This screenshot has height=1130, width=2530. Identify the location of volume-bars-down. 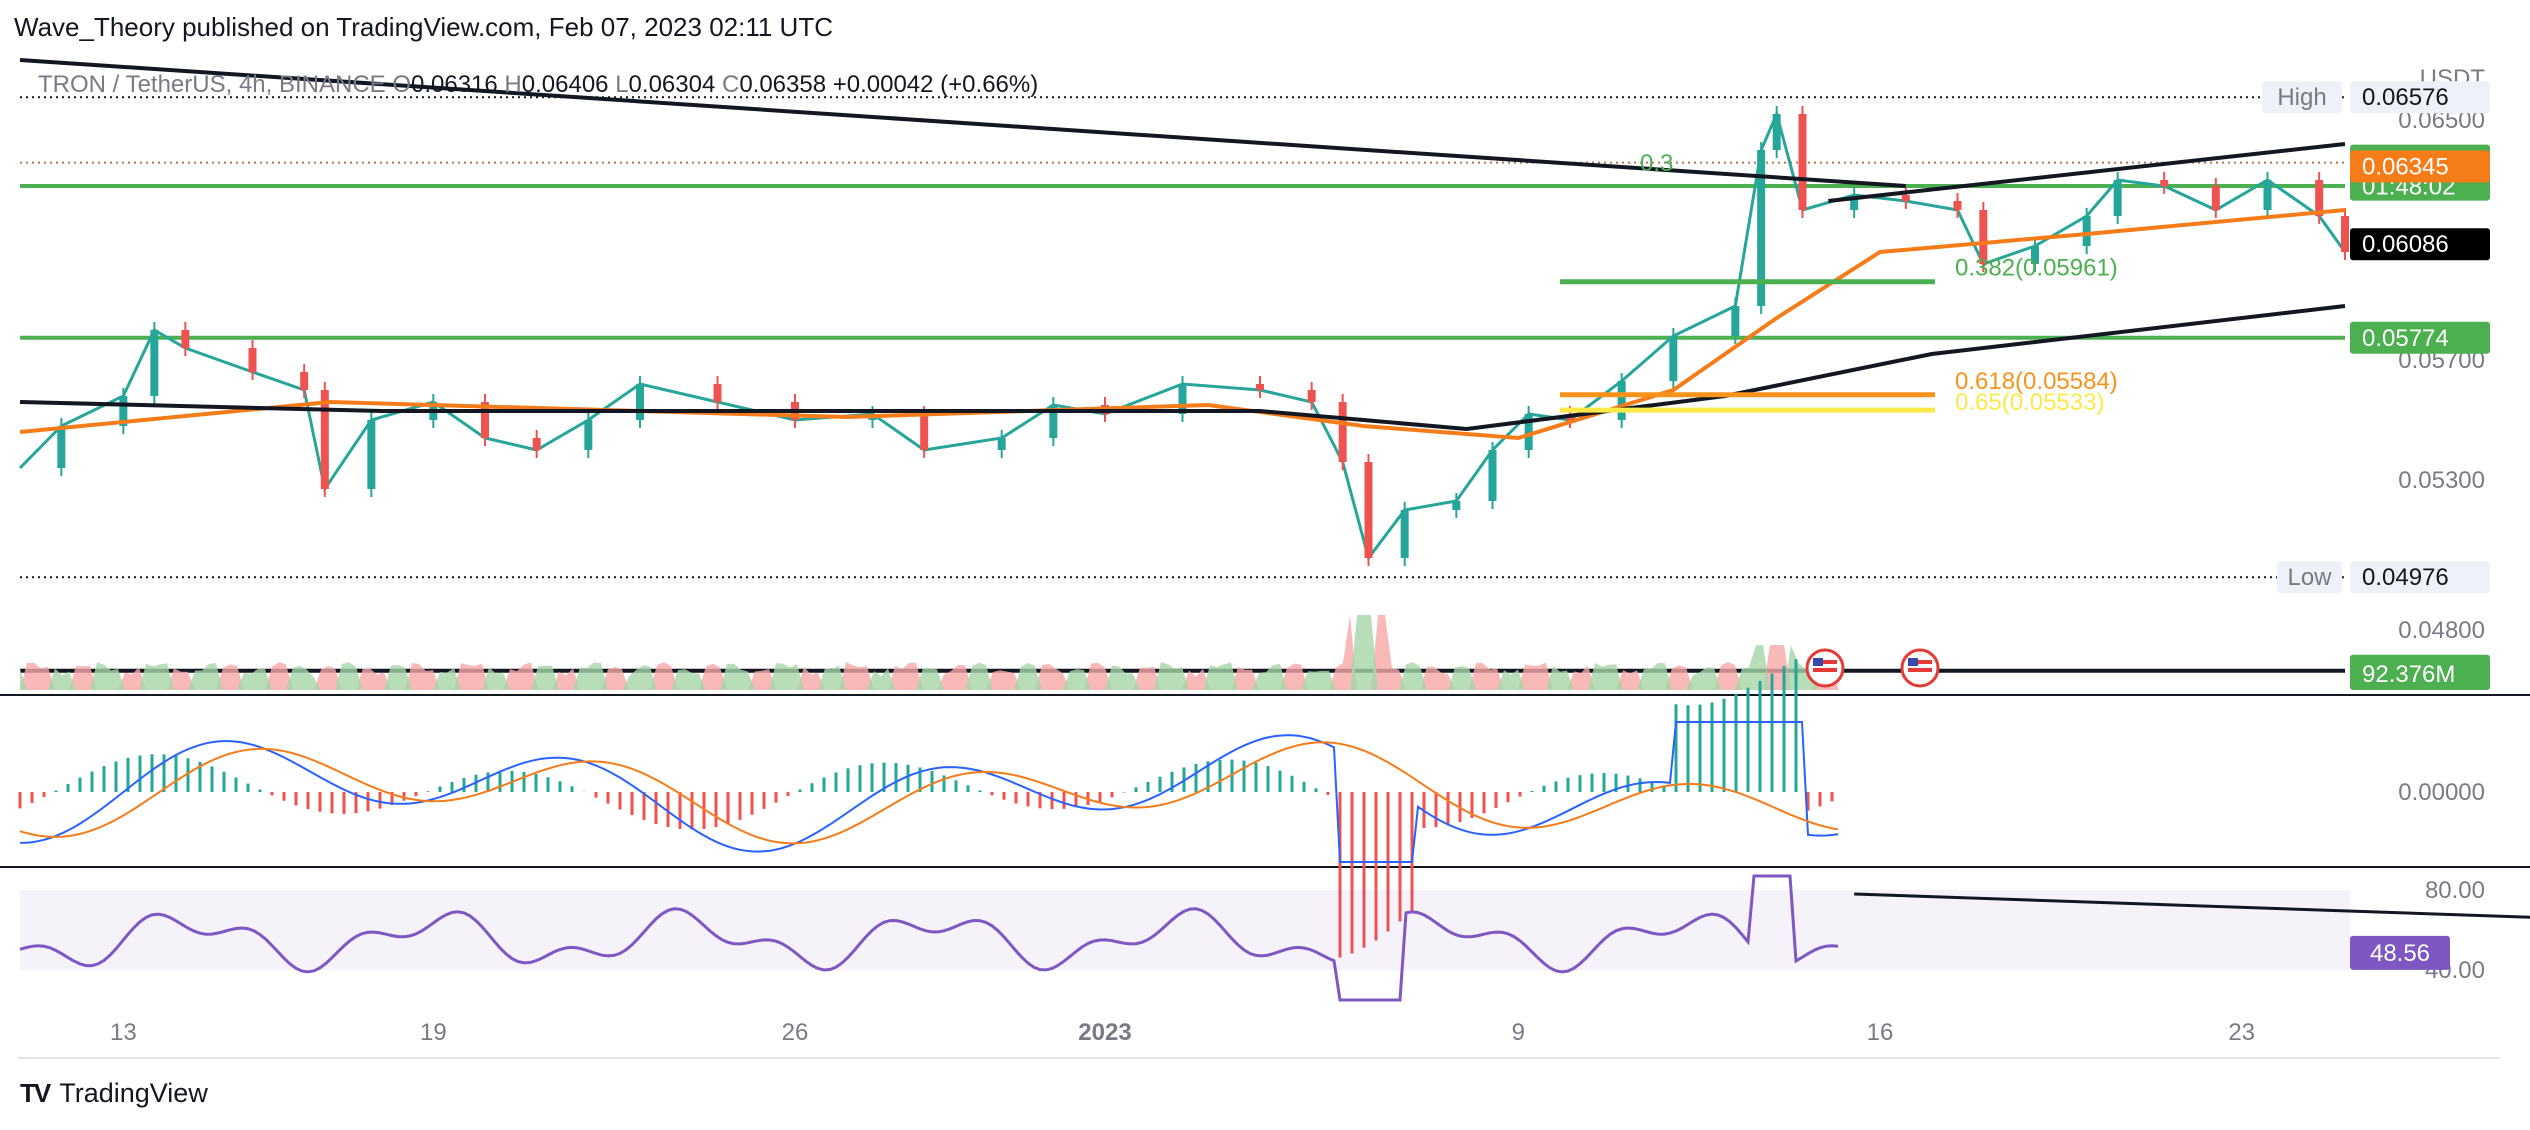
(929, 652).